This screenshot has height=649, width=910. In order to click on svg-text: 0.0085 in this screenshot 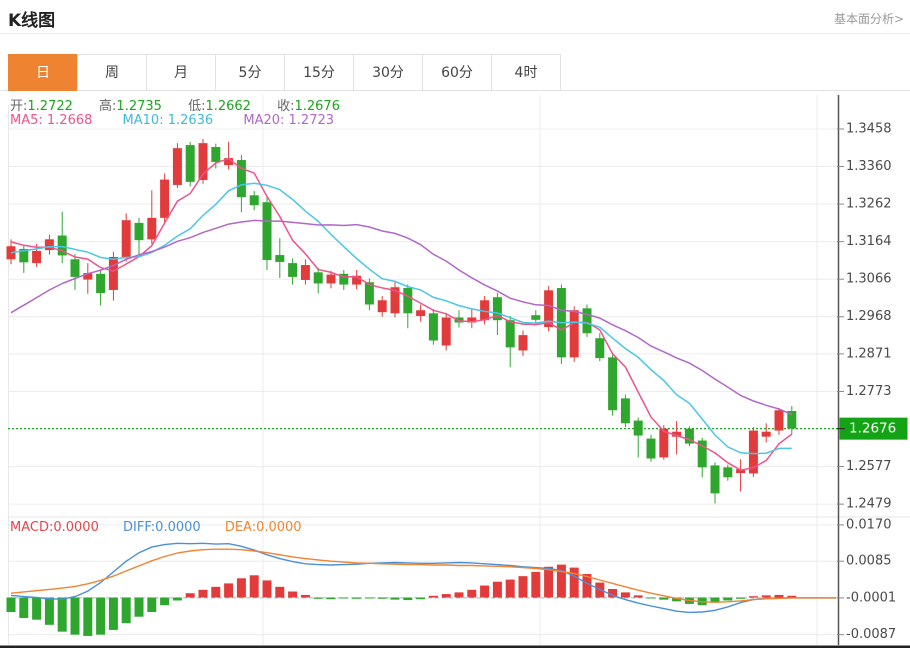, I will do `click(869, 561)`.